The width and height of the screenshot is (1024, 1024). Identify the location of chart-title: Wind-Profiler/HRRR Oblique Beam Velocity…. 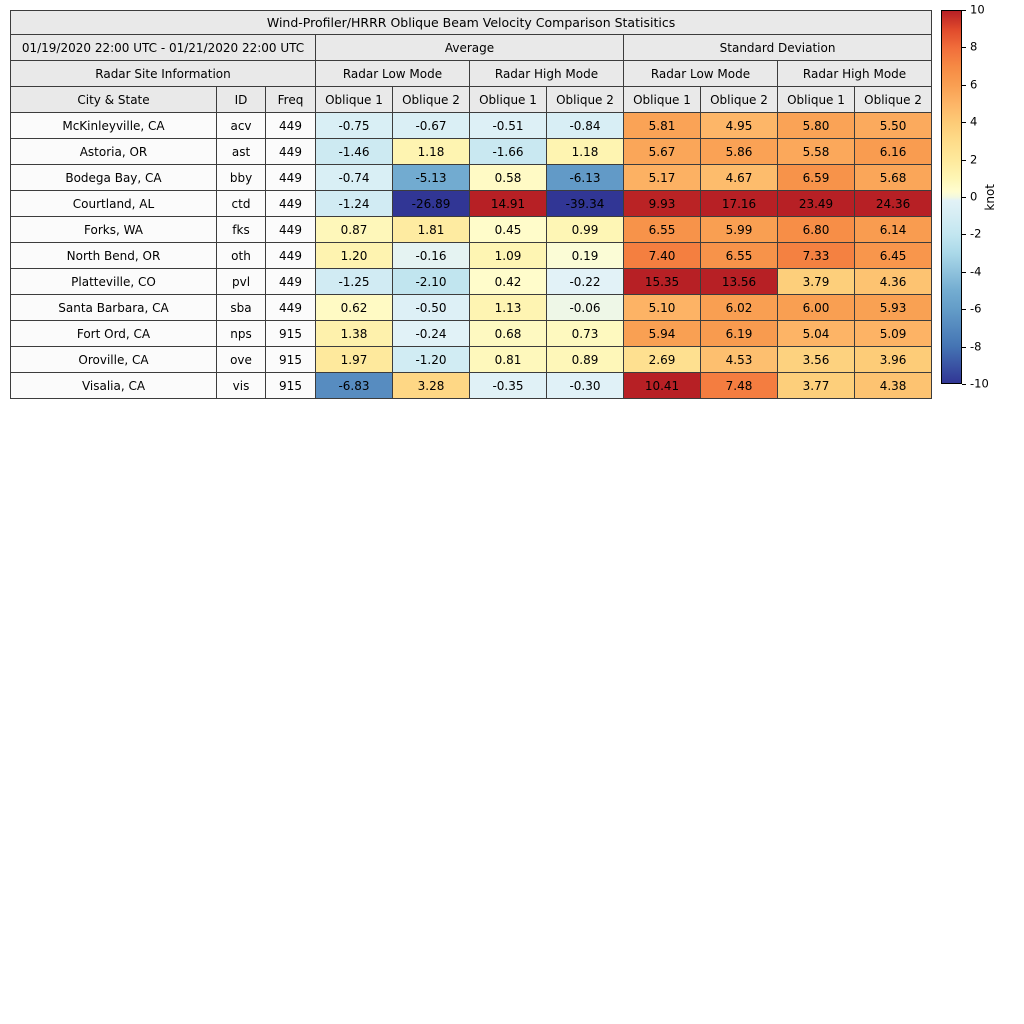
(471, 22).